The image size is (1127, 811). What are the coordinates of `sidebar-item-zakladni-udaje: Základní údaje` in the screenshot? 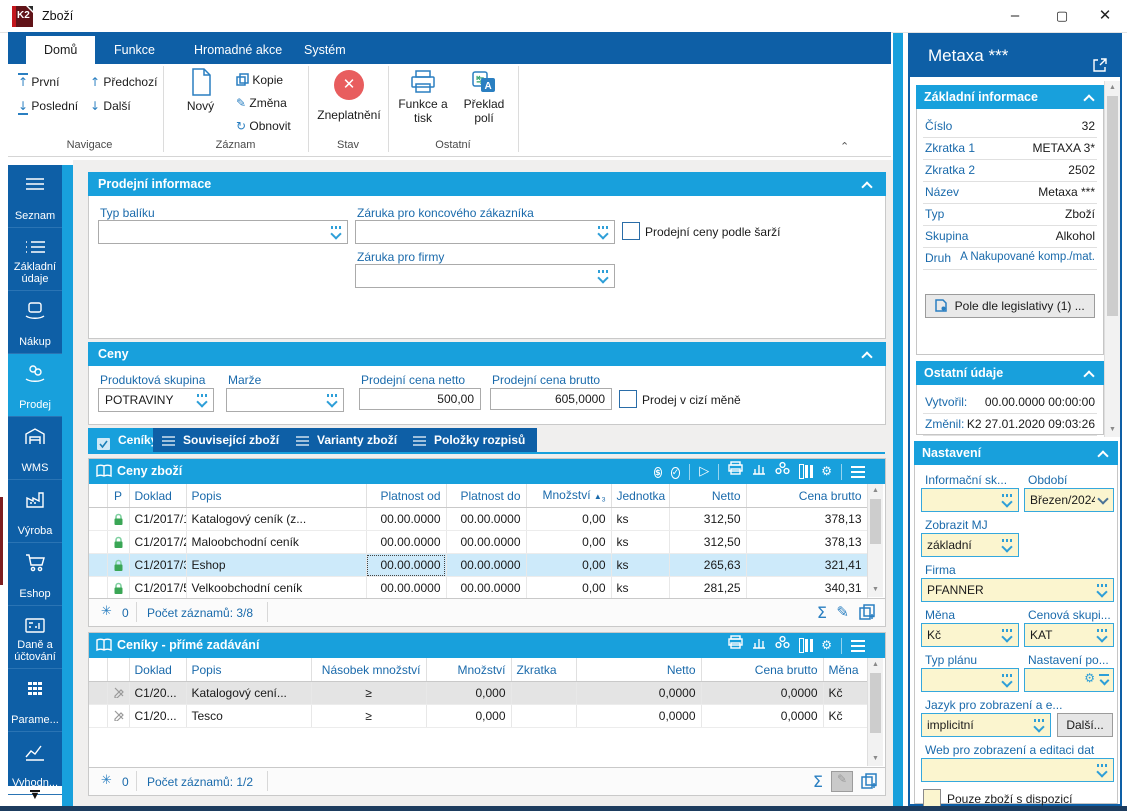 It's located at (35, 259).